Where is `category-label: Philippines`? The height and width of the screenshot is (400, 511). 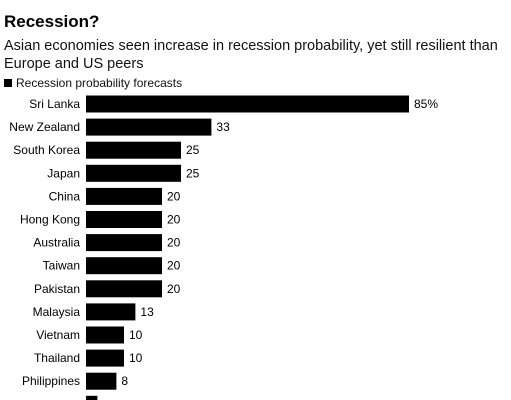 category-label: Philippines is located at coordinates (51, 381).